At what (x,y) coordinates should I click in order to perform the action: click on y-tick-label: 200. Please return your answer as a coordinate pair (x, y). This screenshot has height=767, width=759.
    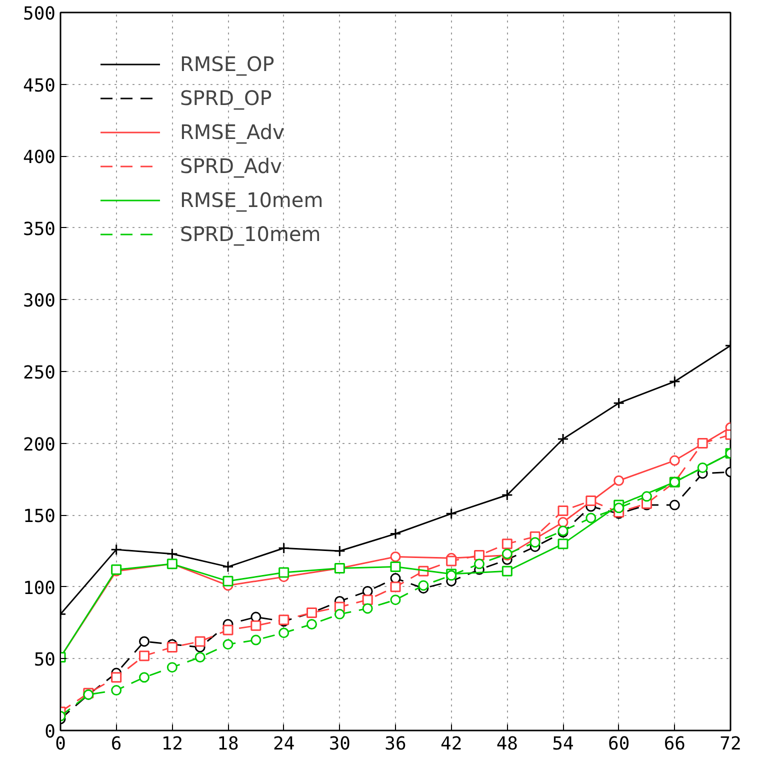
    Looking at the image, I should click on (39, 445).